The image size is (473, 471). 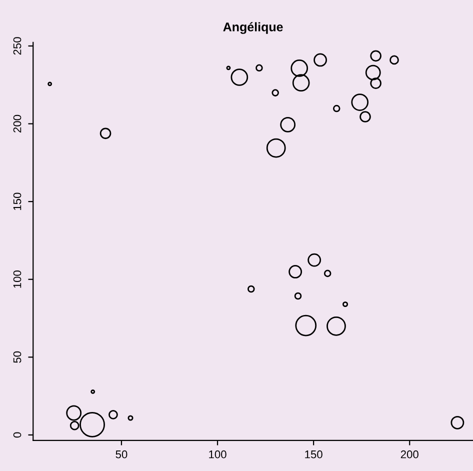 What do you see at coordinates (122, 454) in the screenshot?
I see `x-tick-label: 50` at bounding box center [122, 454].